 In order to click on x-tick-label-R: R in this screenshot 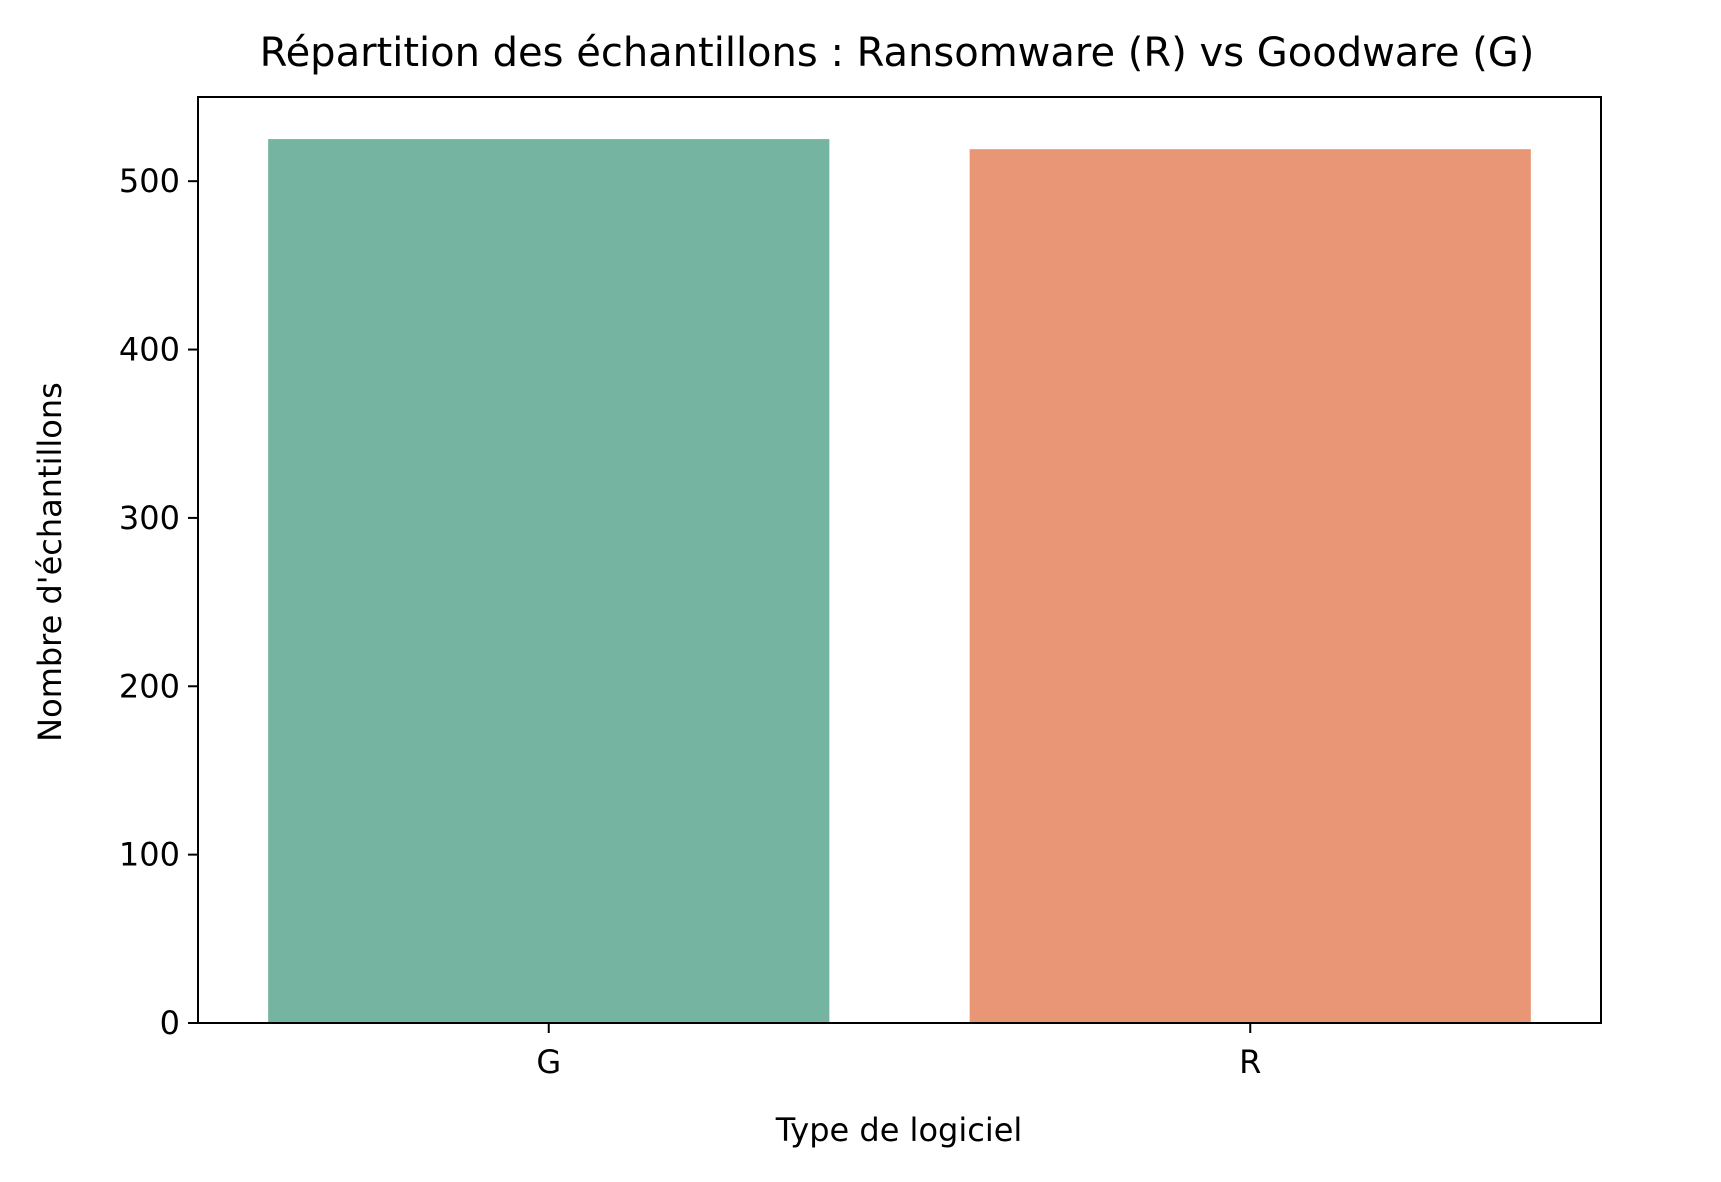, I will do `click(1250, 1062)`.